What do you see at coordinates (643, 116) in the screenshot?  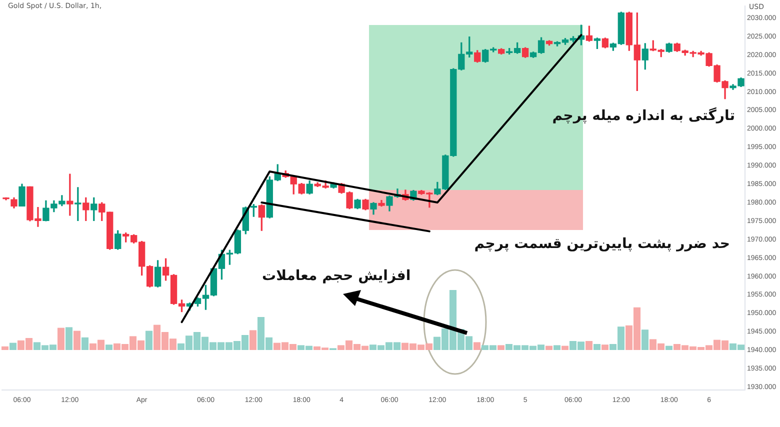 I see `annotation: تارگتی به اندازه میله پرچم` at bounding box center [643, 116].